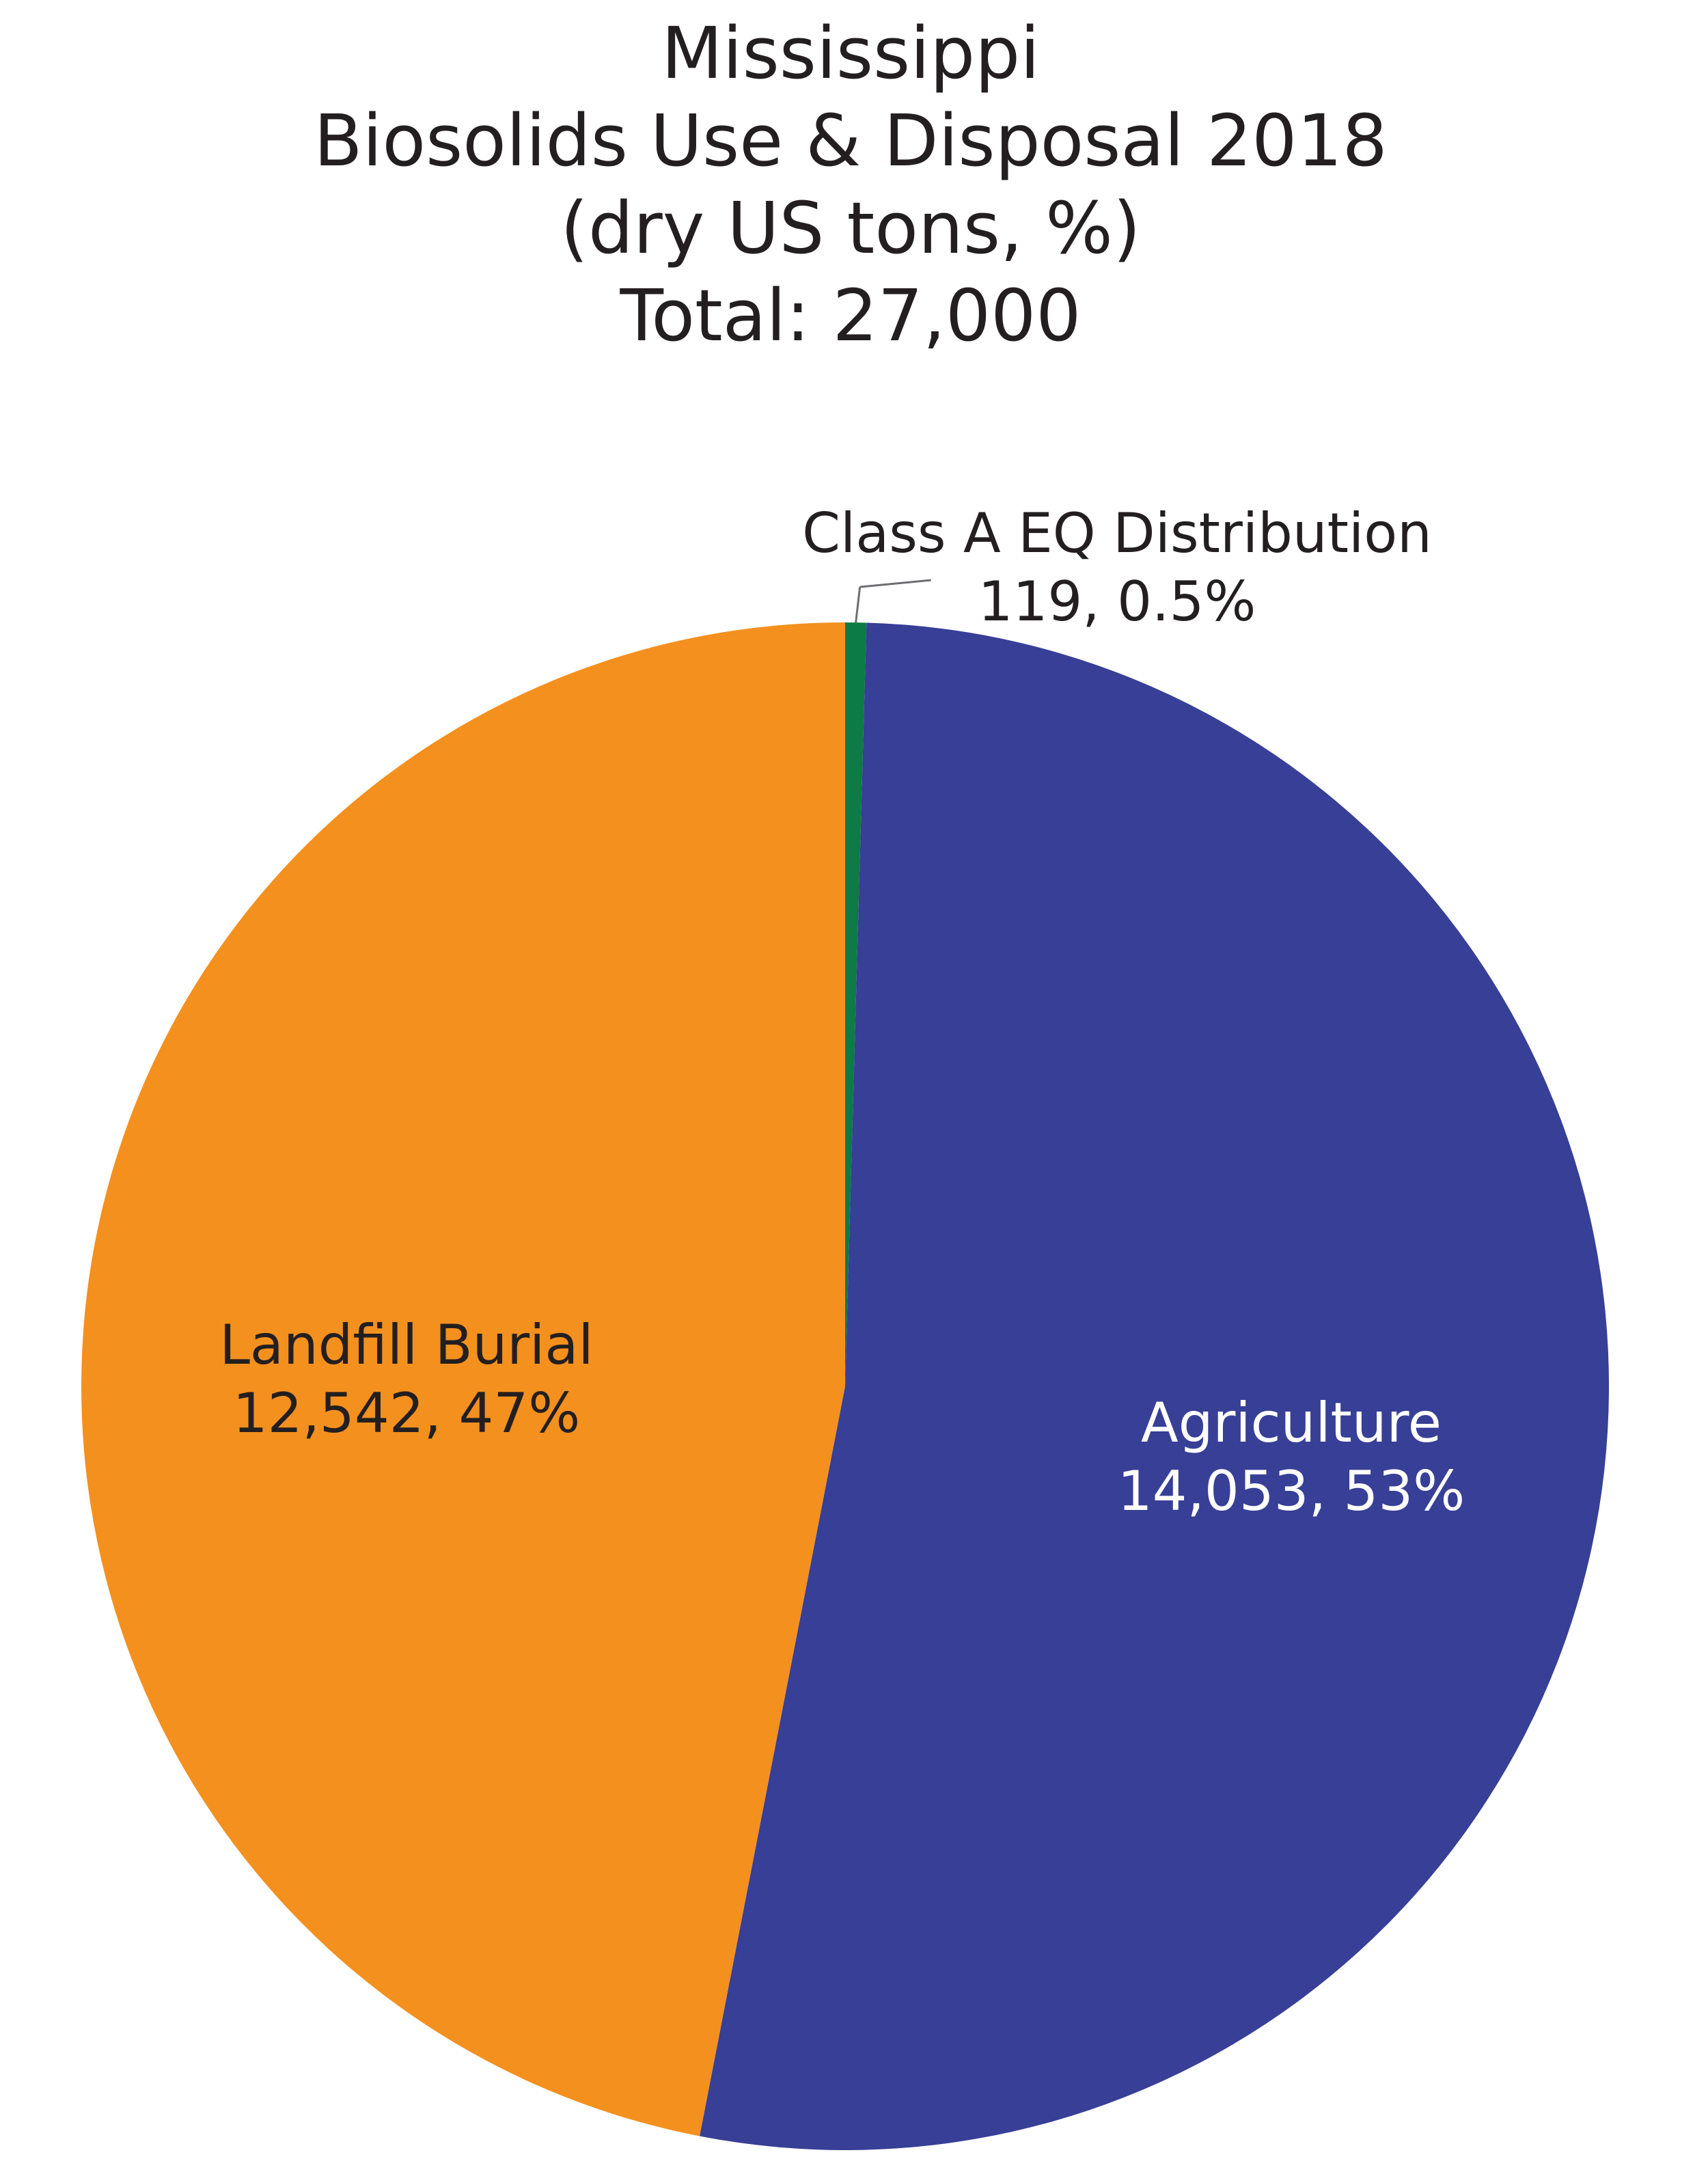 This screenshot has height=2172, width=1708. What do you see at coordinates (1117, 533) in the screenshot?
I see `slice-label-class-a-eq-distribution: Class A EQ Distribution` at bounding box center [1117, 533].